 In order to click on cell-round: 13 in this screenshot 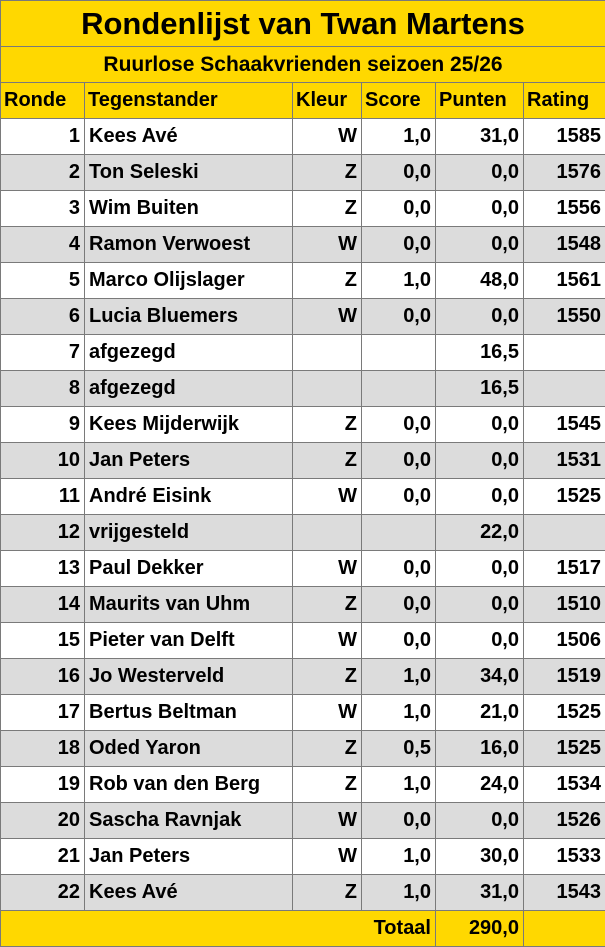, I will do `click(43, 569)`.